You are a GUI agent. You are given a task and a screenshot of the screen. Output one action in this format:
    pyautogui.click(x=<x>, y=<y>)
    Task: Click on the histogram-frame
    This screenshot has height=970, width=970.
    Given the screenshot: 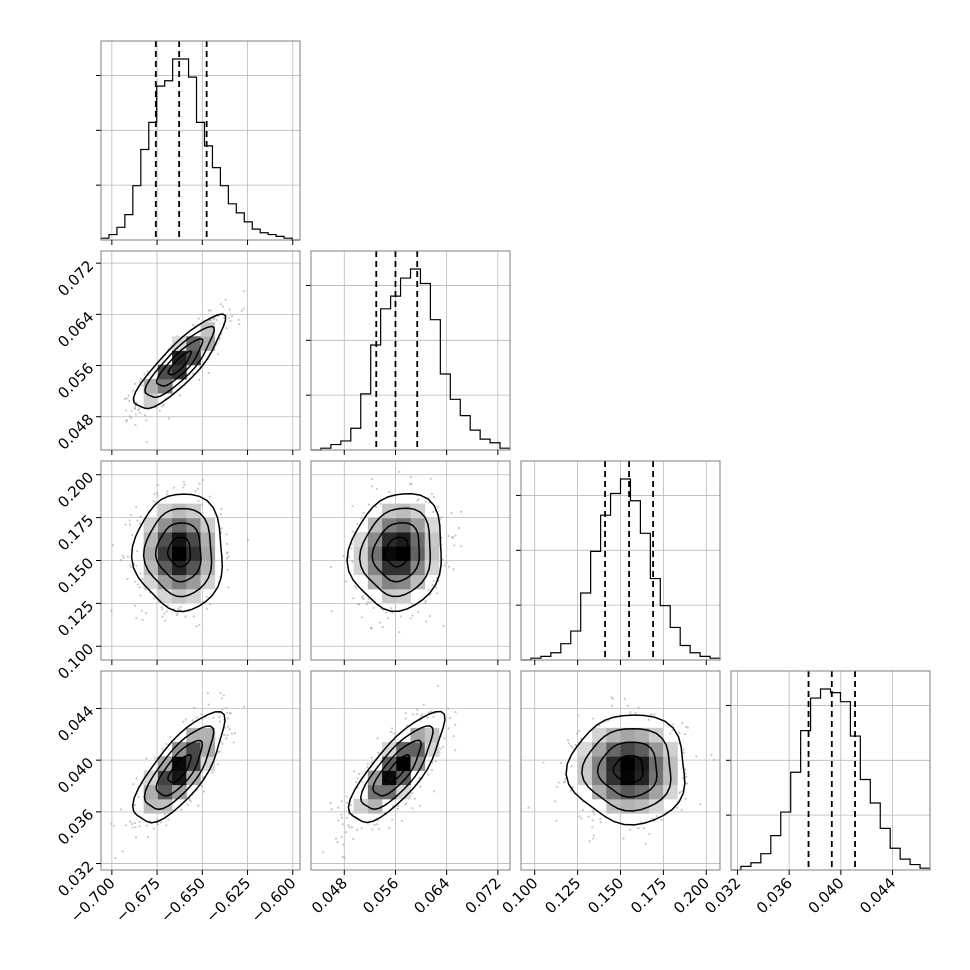 What is the action you would take?
    pyautogui.click(x=830, y=770)
    